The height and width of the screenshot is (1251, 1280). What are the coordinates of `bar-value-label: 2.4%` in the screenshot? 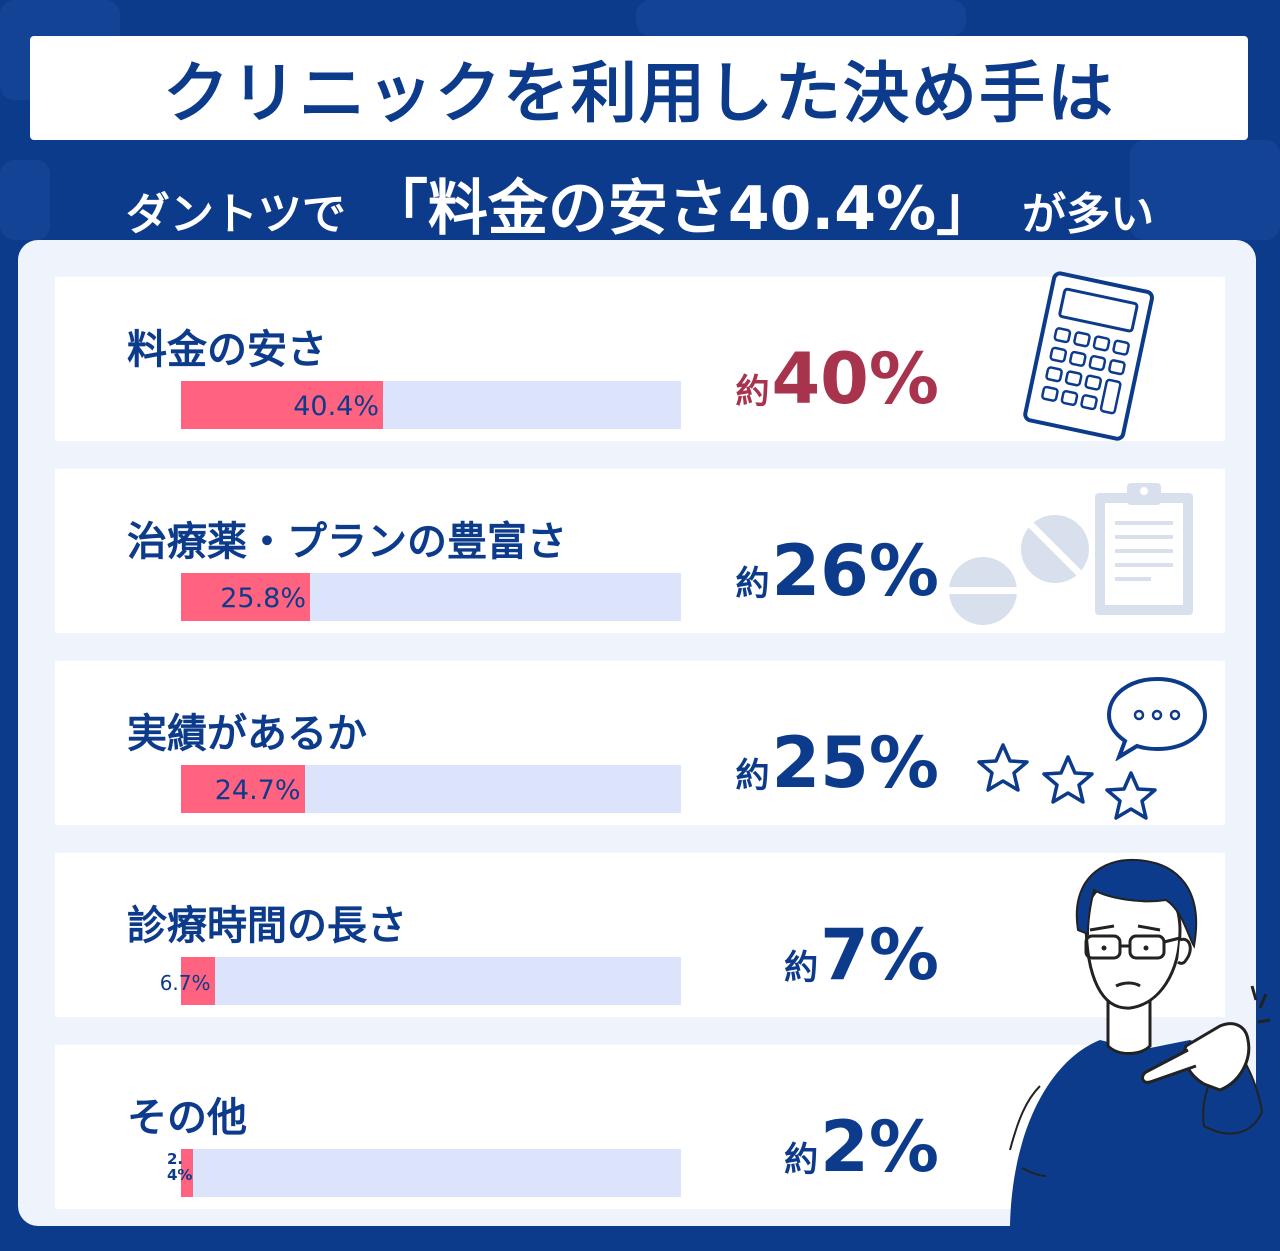 It's located at (180, 1167).